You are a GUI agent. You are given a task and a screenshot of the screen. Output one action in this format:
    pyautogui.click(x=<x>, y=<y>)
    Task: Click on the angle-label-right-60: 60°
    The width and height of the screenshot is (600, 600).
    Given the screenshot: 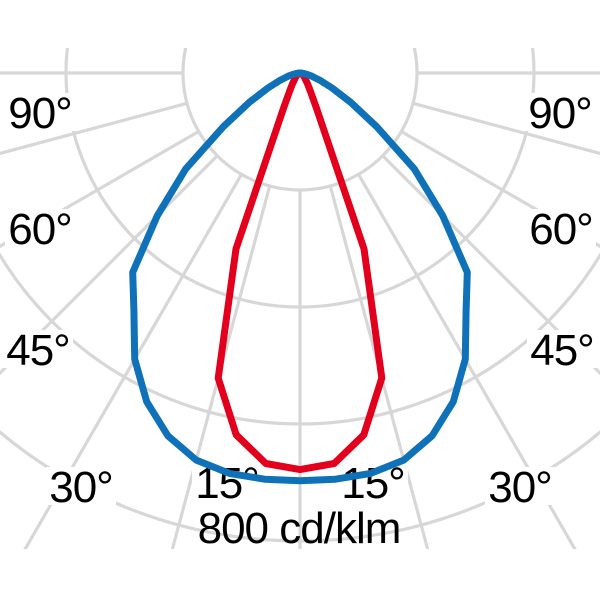 What is the action you would take?
    pyautogui.click(x=561, y=229)
    